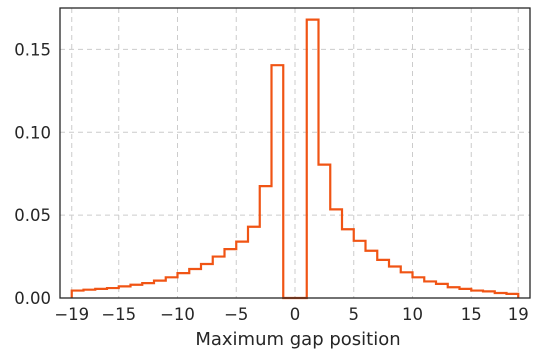 This screenshot has width=540, height=350. Describe the element at coordinates (297, 339) in the screenshot. I see `x-axis-title: Maximum gap position` at that location.